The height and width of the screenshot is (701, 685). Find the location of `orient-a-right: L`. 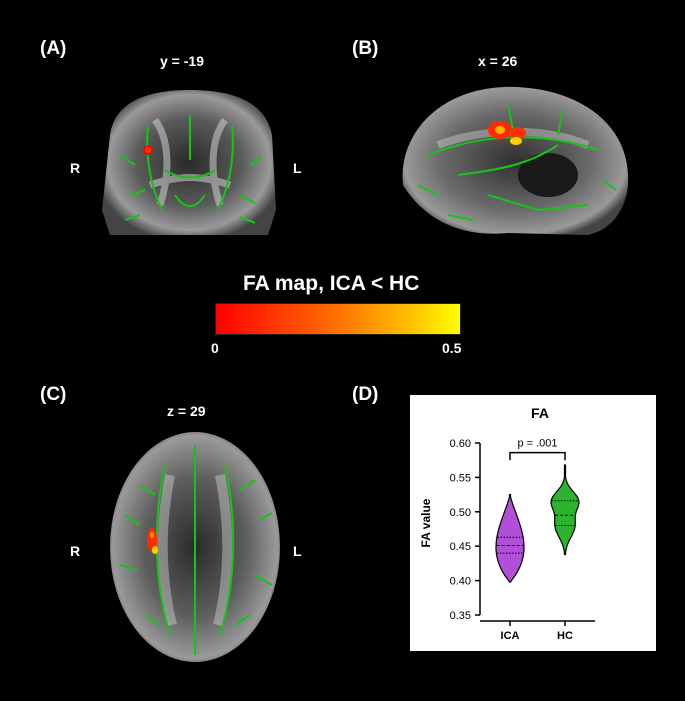

orient-a-right: L is located at coordinates (297, 168).